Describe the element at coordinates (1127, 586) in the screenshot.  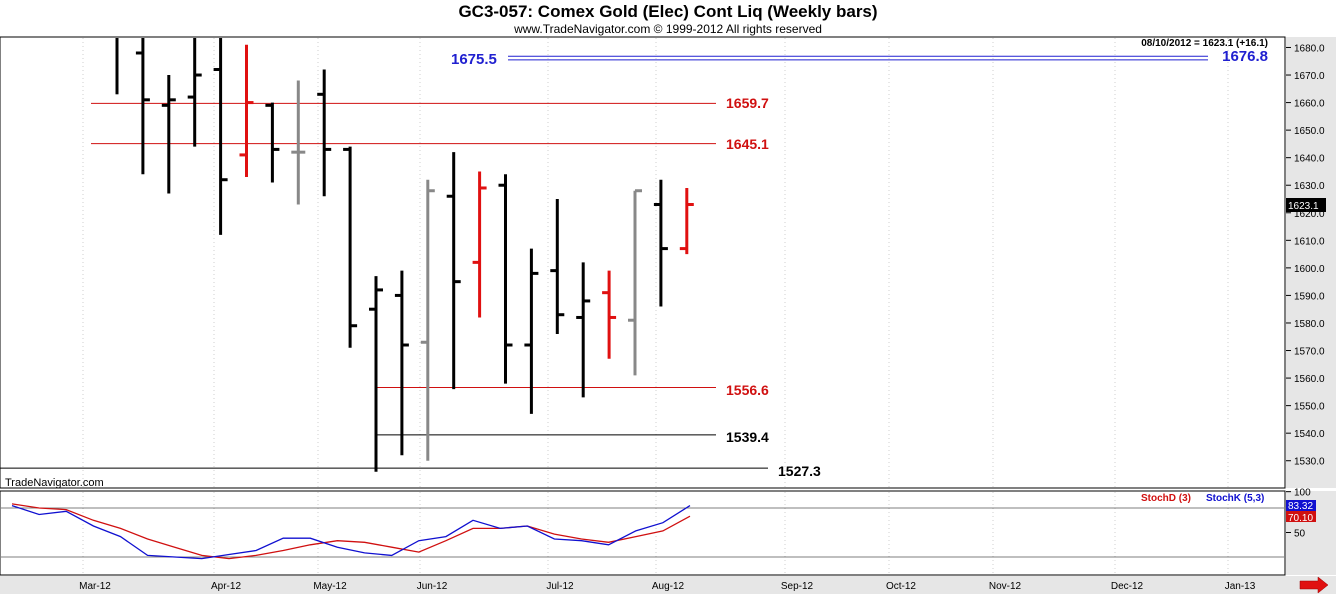
I see `x-tick-label: Dec-12` at that location.